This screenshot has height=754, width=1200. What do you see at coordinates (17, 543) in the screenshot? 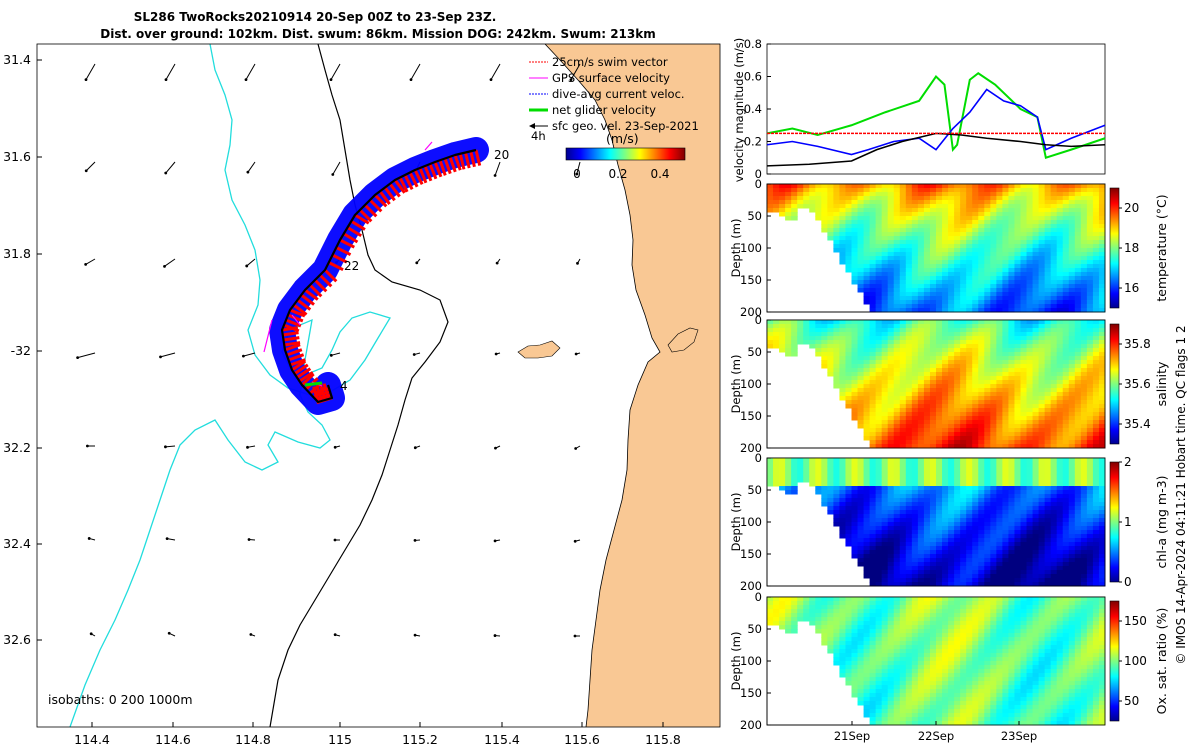
I see `map-y-tick-label: 32.4` at bounding box center [17, 543].